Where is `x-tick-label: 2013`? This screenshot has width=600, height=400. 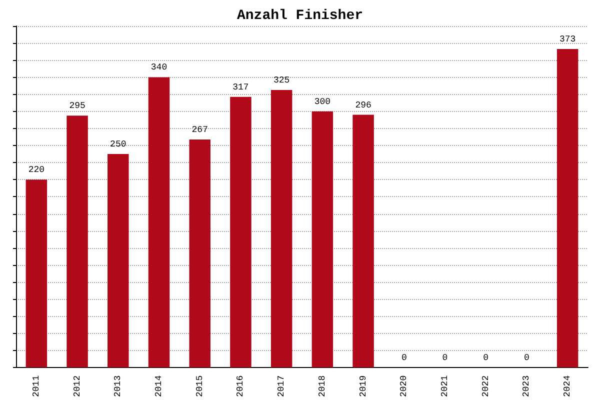 x-tick-label: 2013 is located at coordinates (118, 386).